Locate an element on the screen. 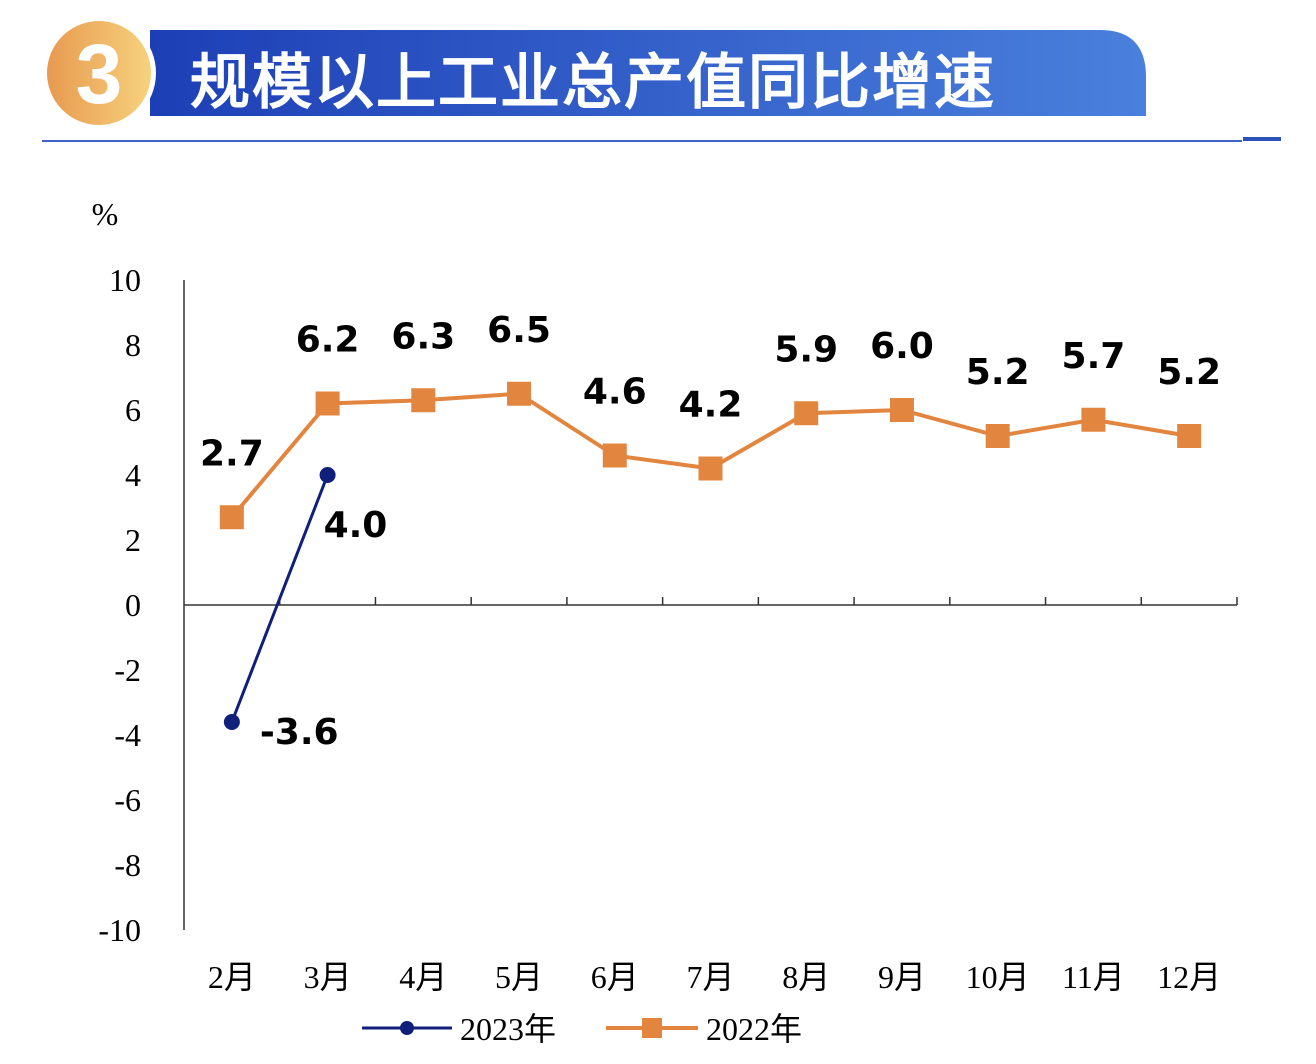 The image size is (1316, 1064). x-tick-label: 2月 is located at coordinates (232, 977).